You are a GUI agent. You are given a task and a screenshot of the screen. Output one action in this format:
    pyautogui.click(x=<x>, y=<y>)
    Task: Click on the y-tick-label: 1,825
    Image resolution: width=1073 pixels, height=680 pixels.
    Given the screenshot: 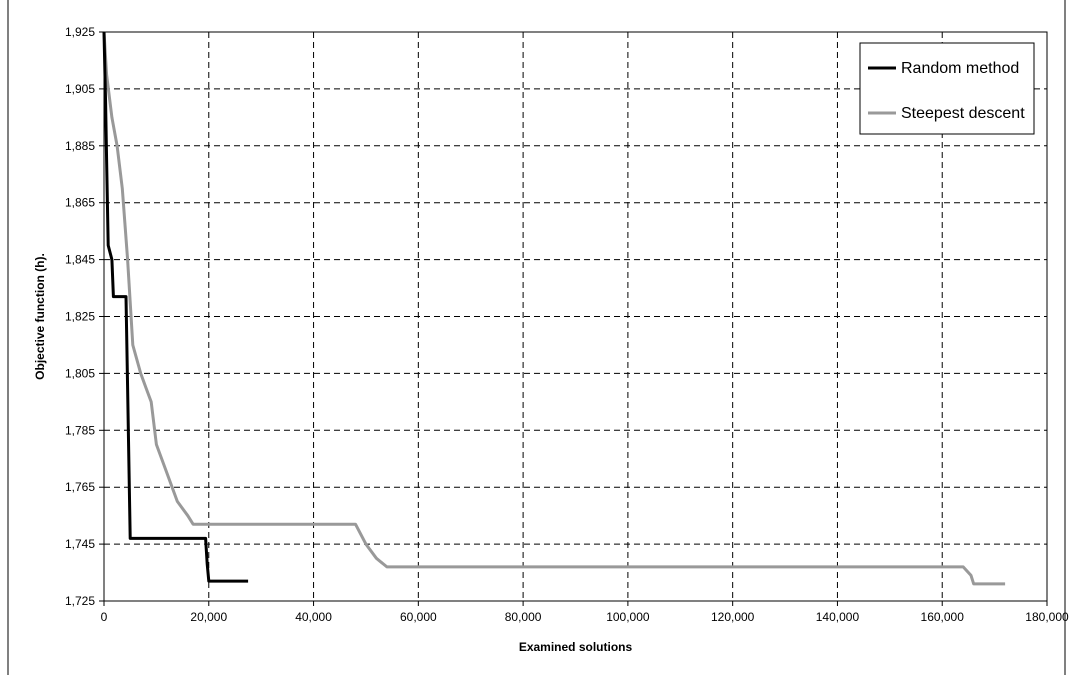 What is the action you would take?
    pyautogui.click(x=80, y=317)
    